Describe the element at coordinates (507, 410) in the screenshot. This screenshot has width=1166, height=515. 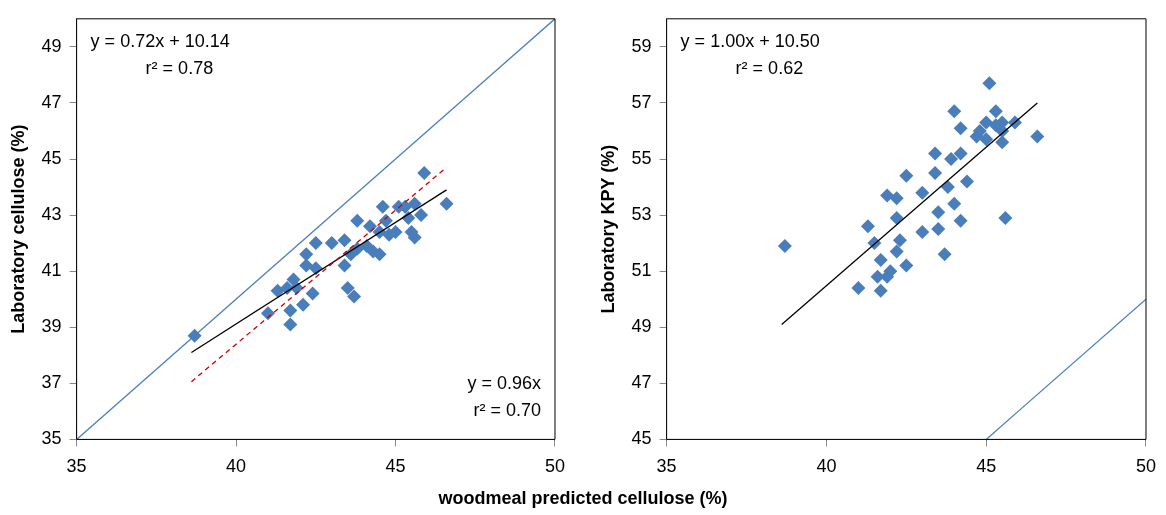
I see `annotation: r² = 0.70` at that location.